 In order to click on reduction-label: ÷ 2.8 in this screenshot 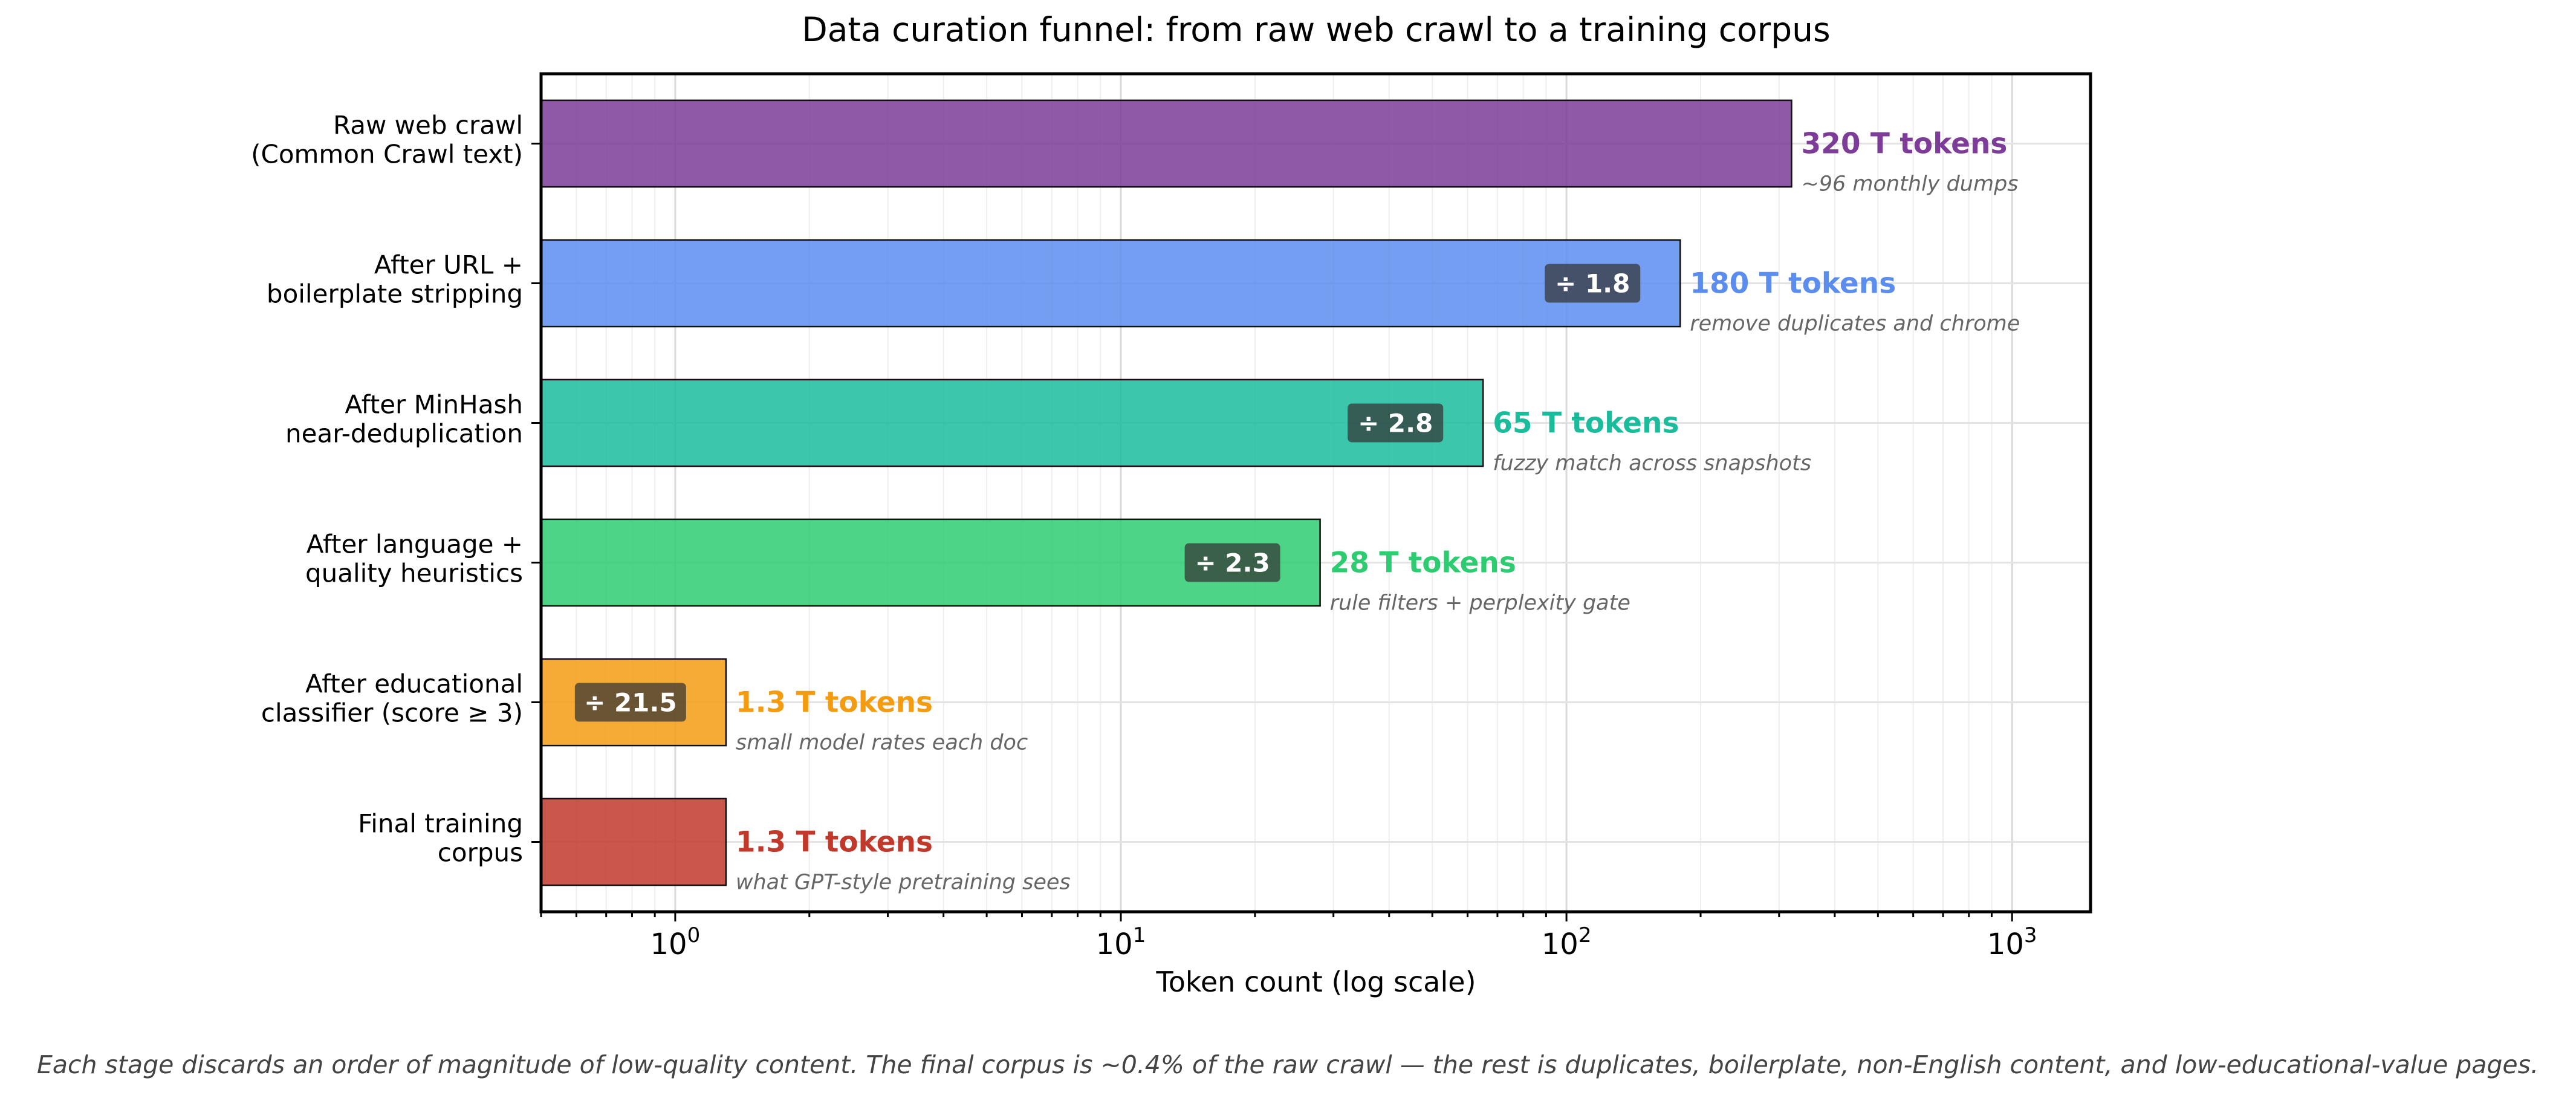, I will do `click(1396, 423)`.